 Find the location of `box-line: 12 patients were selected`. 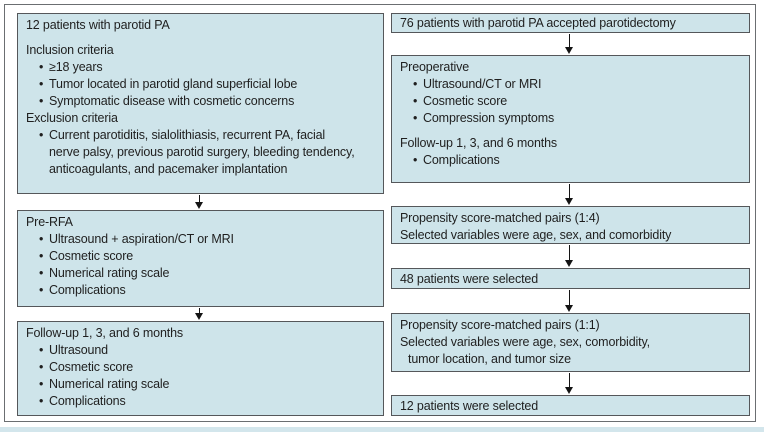

box-line: 12 patients were selected is located at coordinates (469, 405).